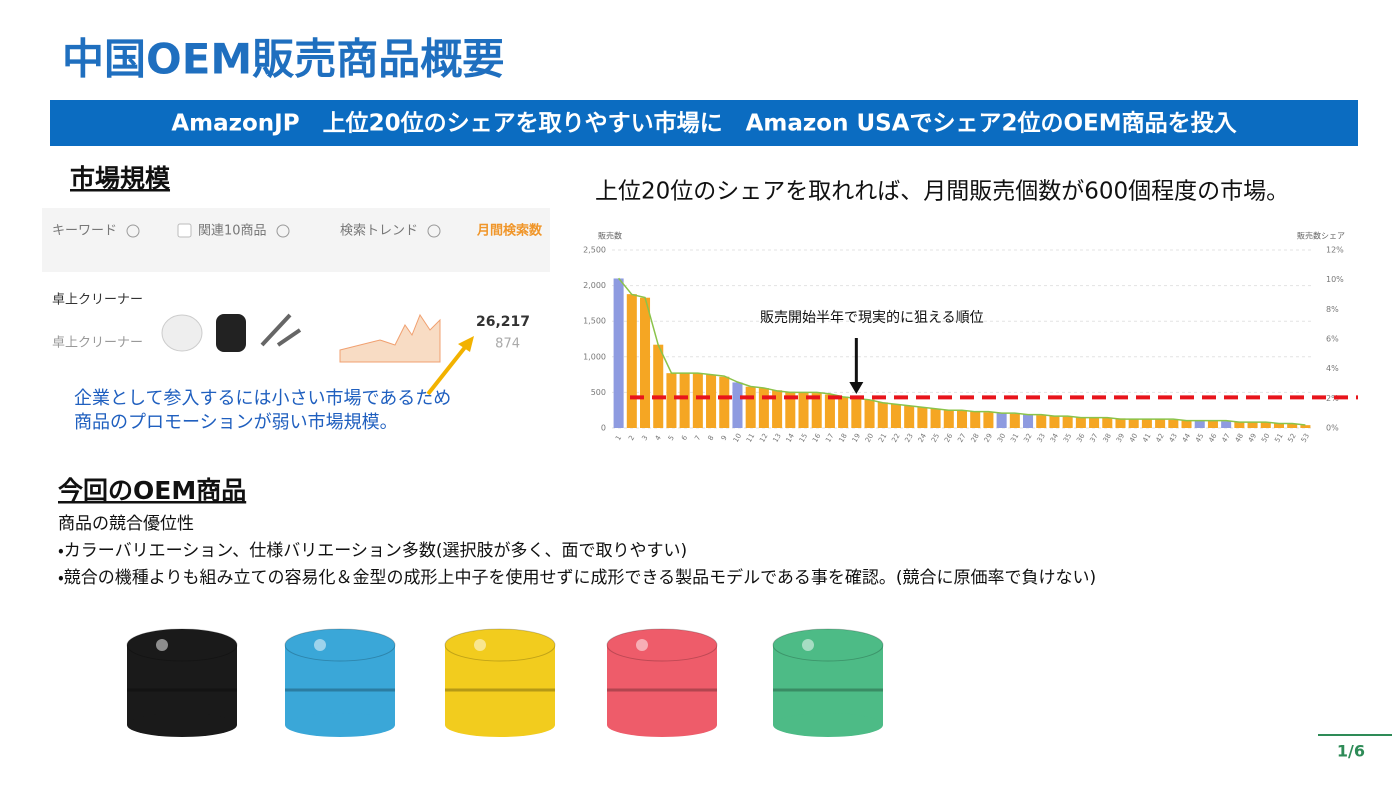 The image size is (1400, 788). Describe the element at coordinates (923, 438) in the screenshot. I see `x-tick-label: 24` at that location.